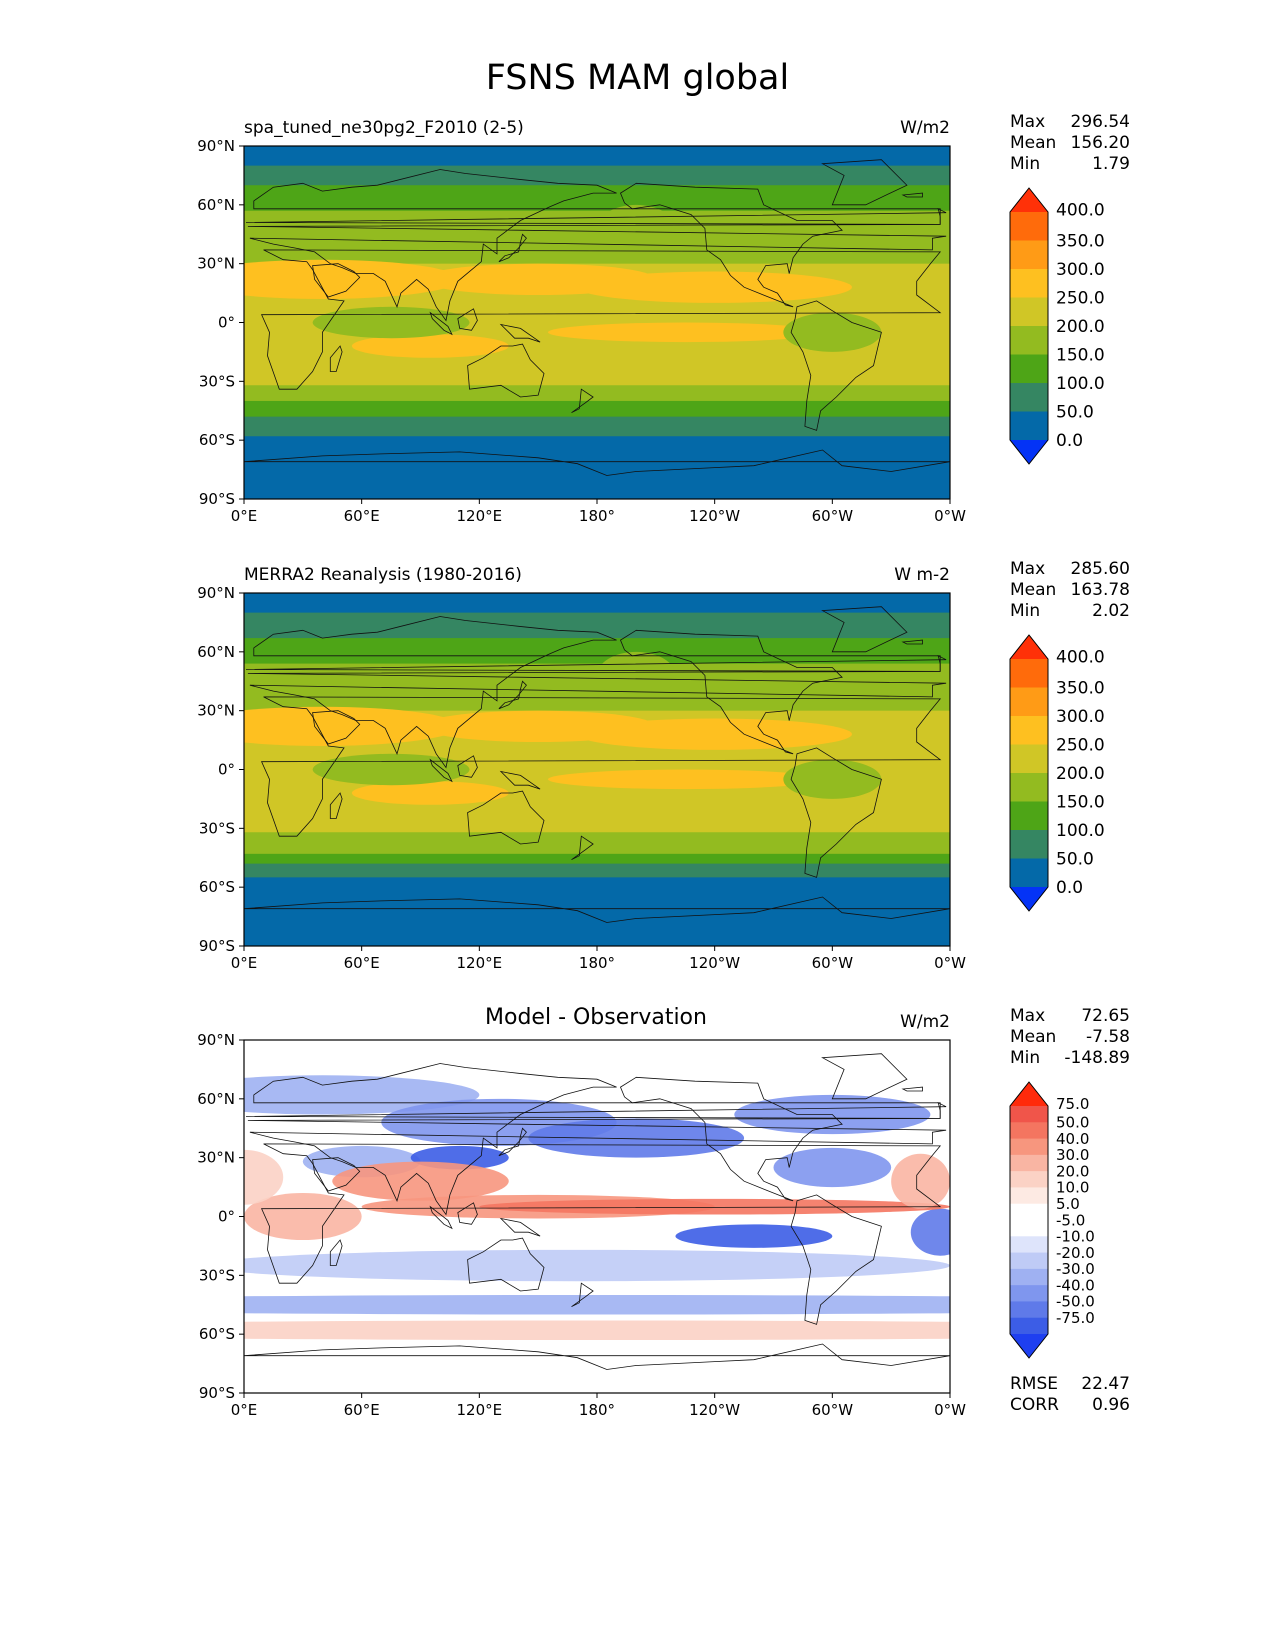 The height and width of the screenshot is (1650, 1275). I want to click on colorbar-level-label: 5.0, so click(1068, 1204).